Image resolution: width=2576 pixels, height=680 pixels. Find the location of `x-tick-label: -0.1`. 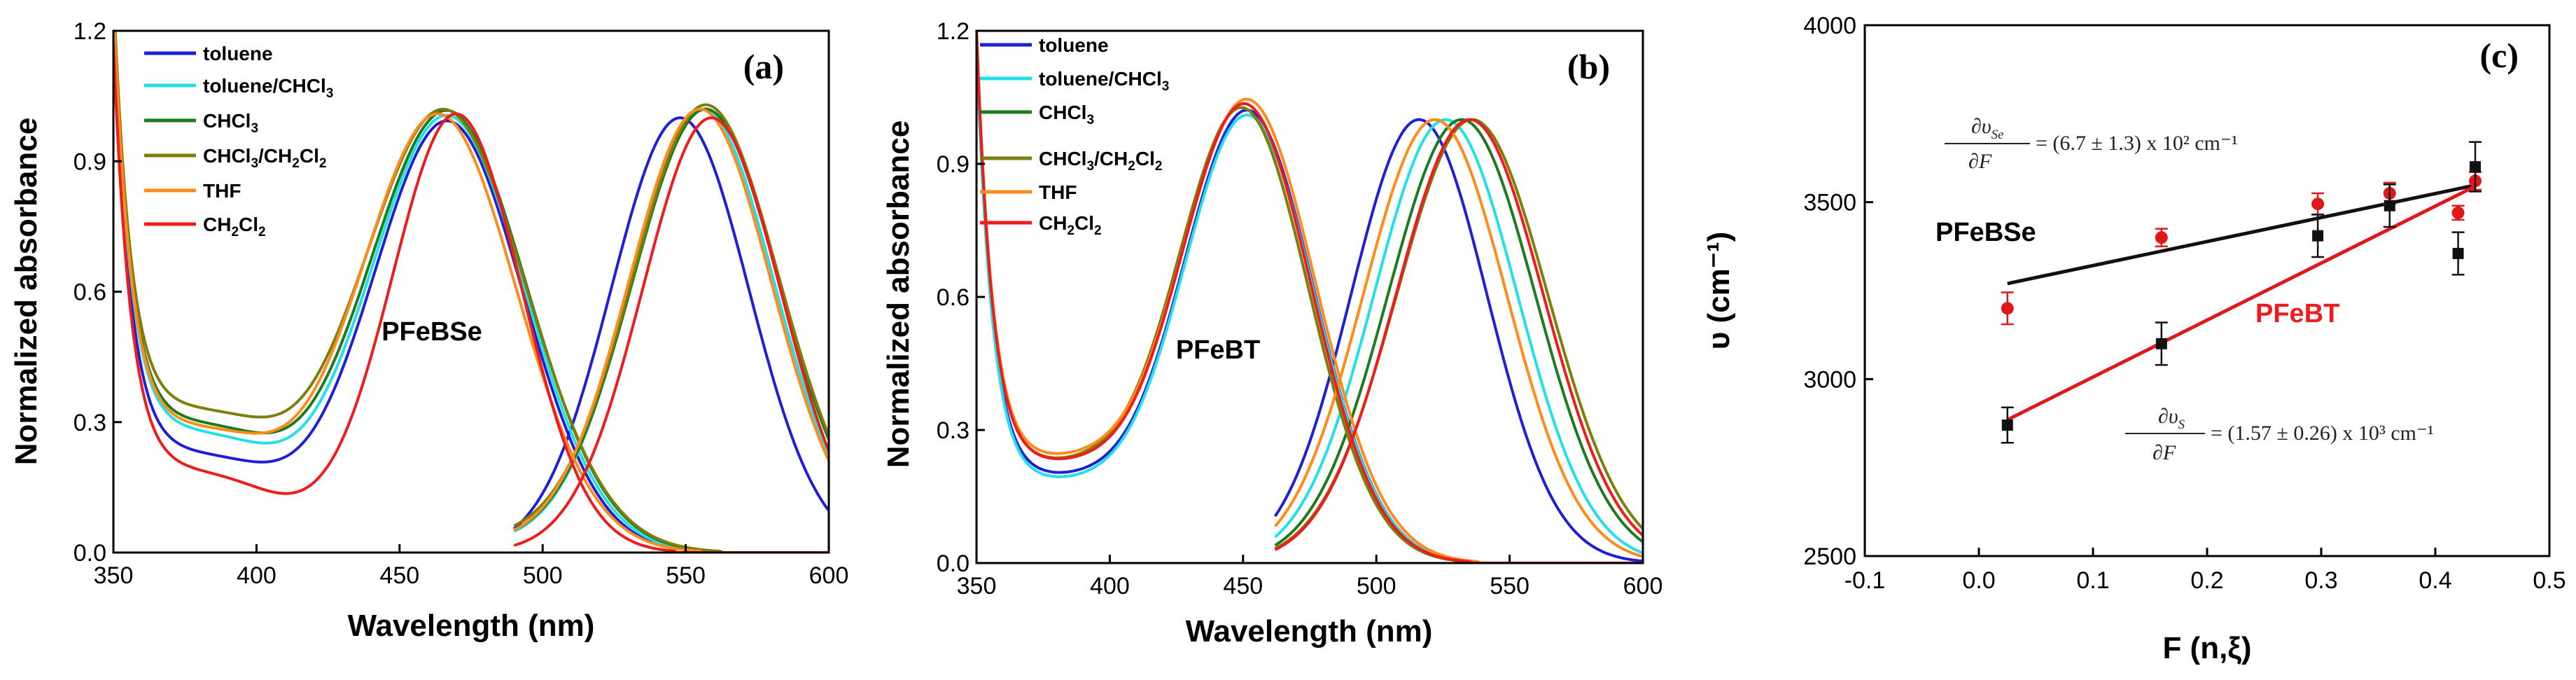

x-tick-label: -0.1 is located at coordinates (1865, 580).